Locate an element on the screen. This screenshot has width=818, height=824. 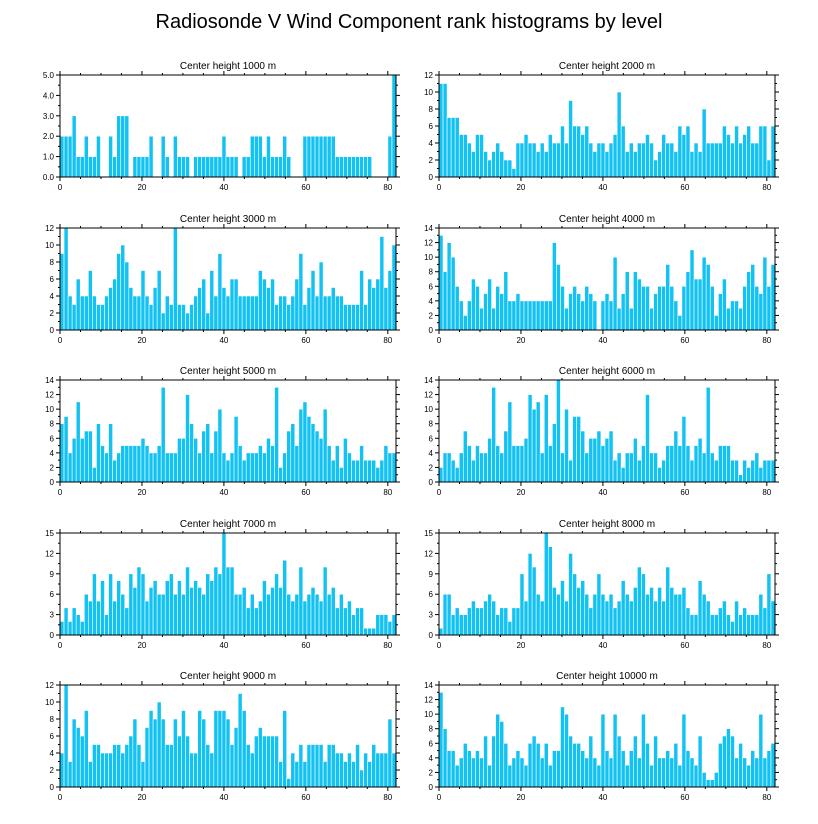
panel-8-xtick-label-0: 0 is located at coordinates (439, 645).